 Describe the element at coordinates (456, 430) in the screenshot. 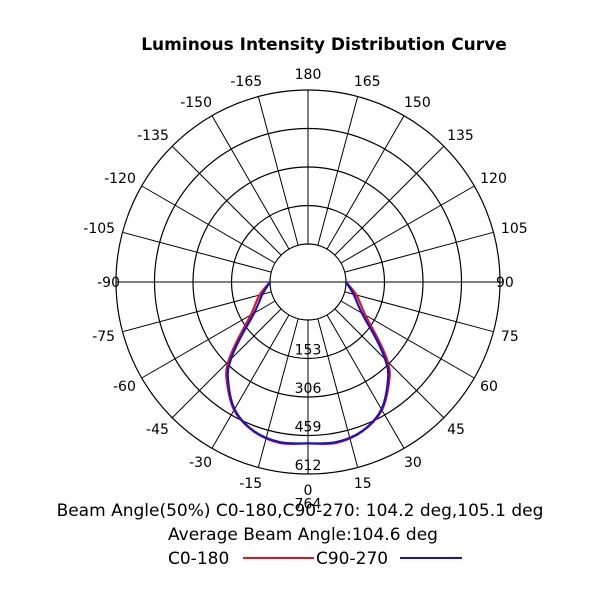

I see `angle-label-45: 45` at that location.